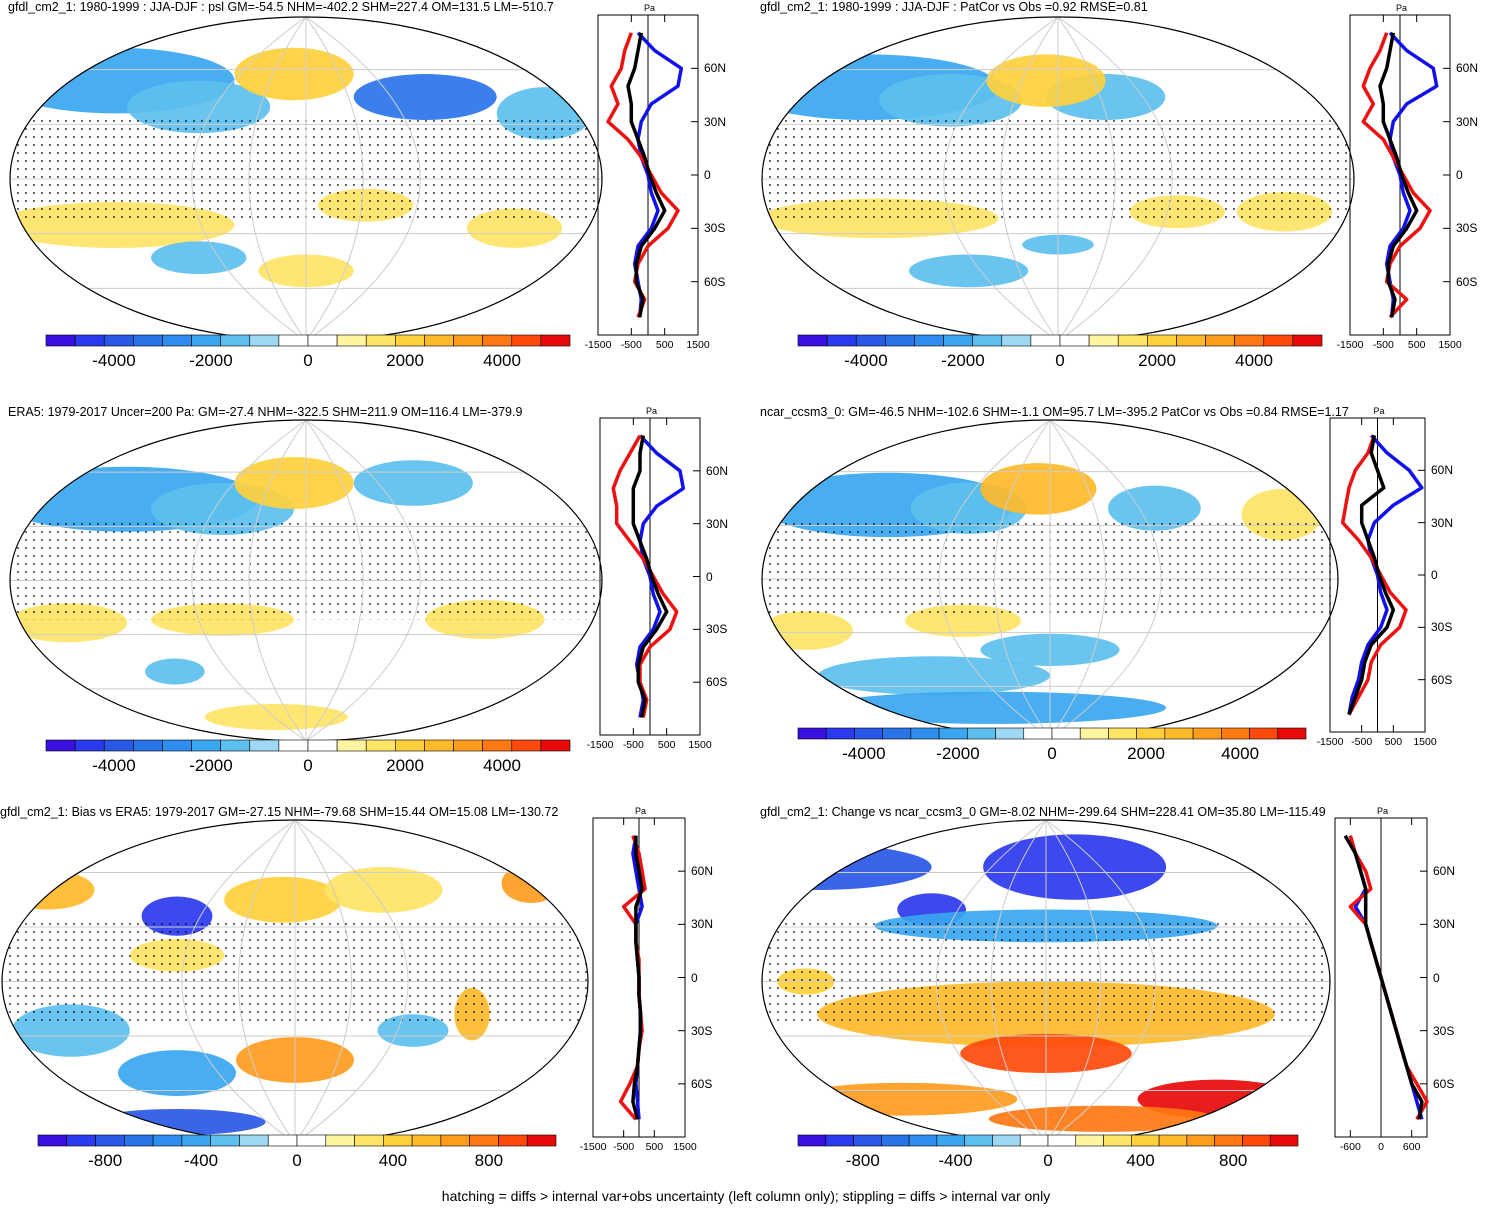 This screenshot has height=1209, width=1492. What do you see at coordinates (1374, 575) in the screenshot?
I see `profile-line-red` at bounding box center [1374, 575].